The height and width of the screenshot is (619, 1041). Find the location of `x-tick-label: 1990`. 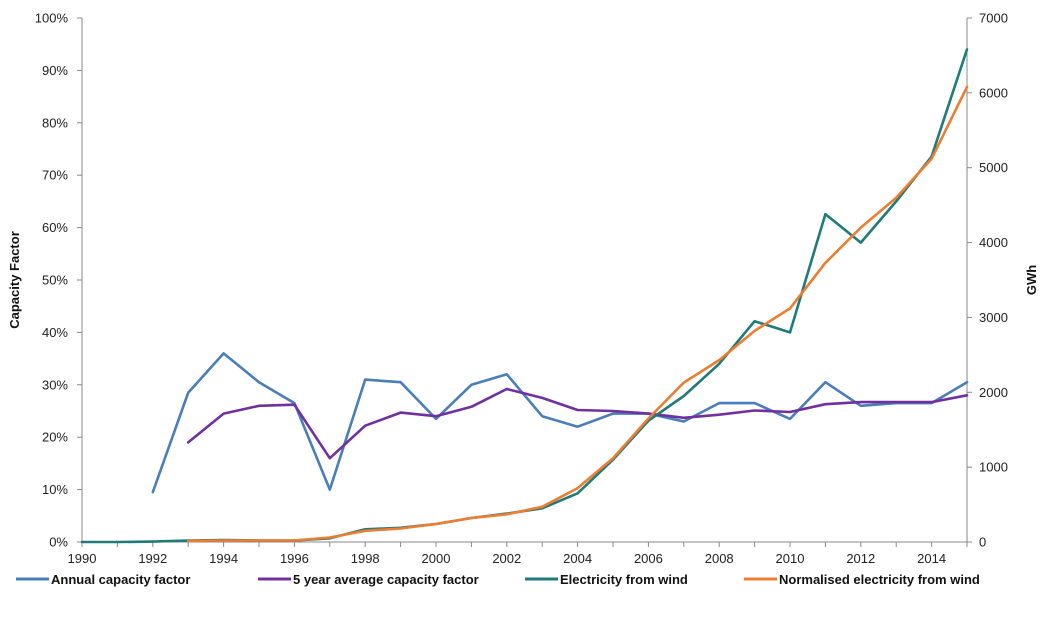

x-tick-label: 1990 is located at coordinates (82, 558).